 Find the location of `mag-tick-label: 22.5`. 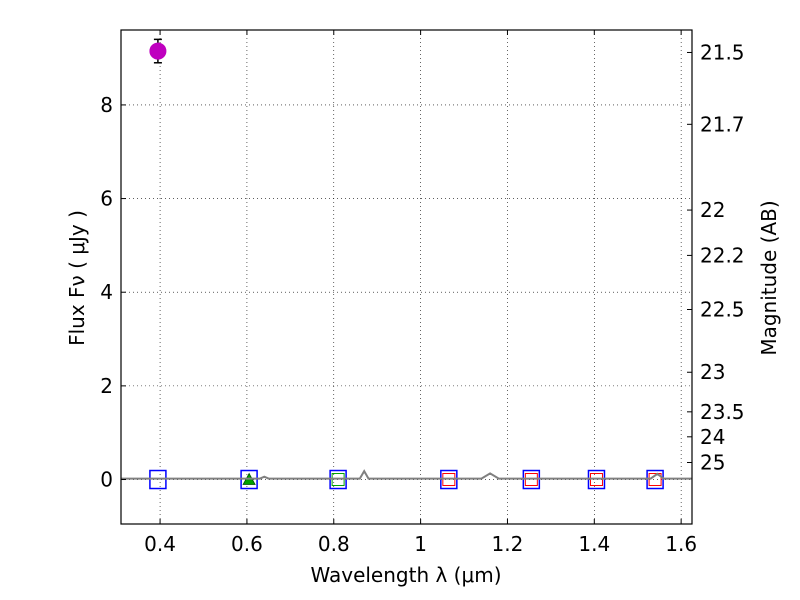

mag-tick-label: 22.5 is located at coordinates (722, 310).